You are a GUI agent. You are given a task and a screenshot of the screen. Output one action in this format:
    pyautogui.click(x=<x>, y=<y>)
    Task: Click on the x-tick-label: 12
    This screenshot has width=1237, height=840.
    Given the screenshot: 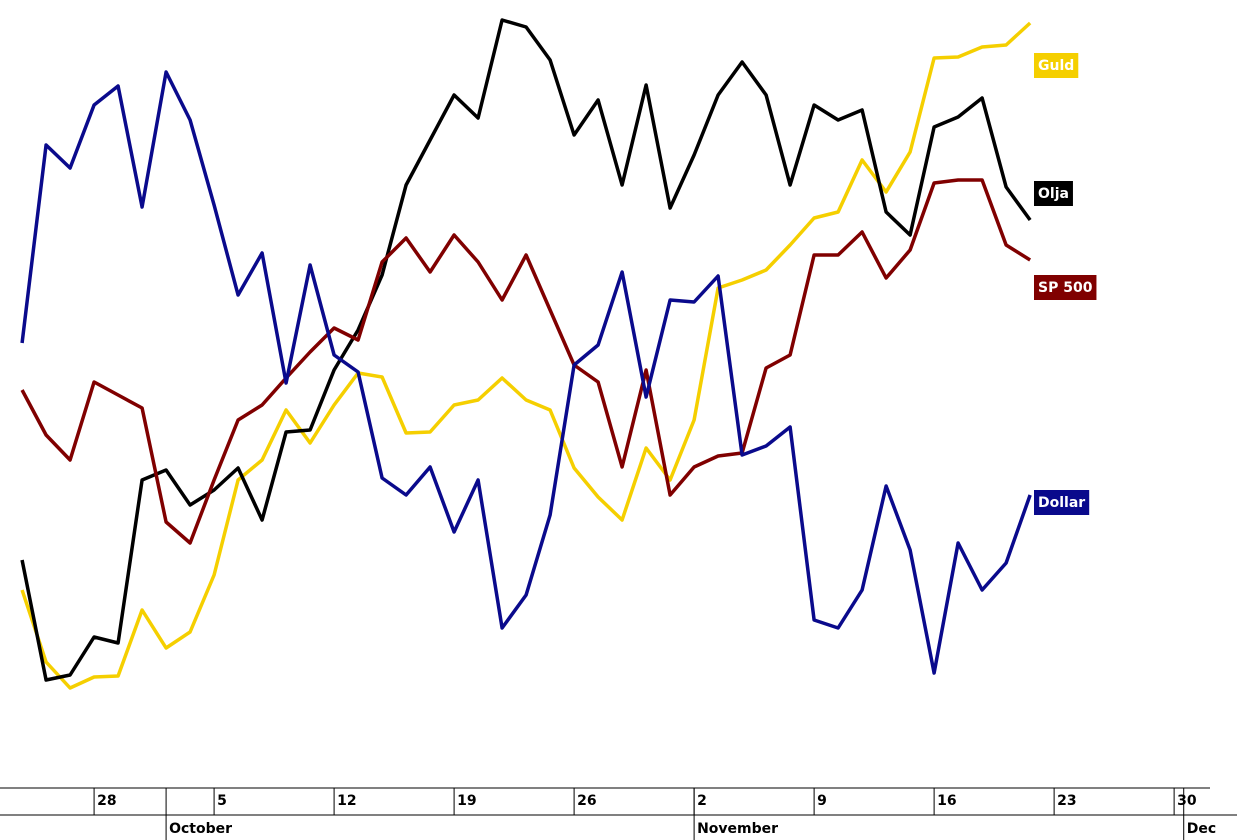 What is the action you would take?
    pyautogui.click(x=346, y=801)
    